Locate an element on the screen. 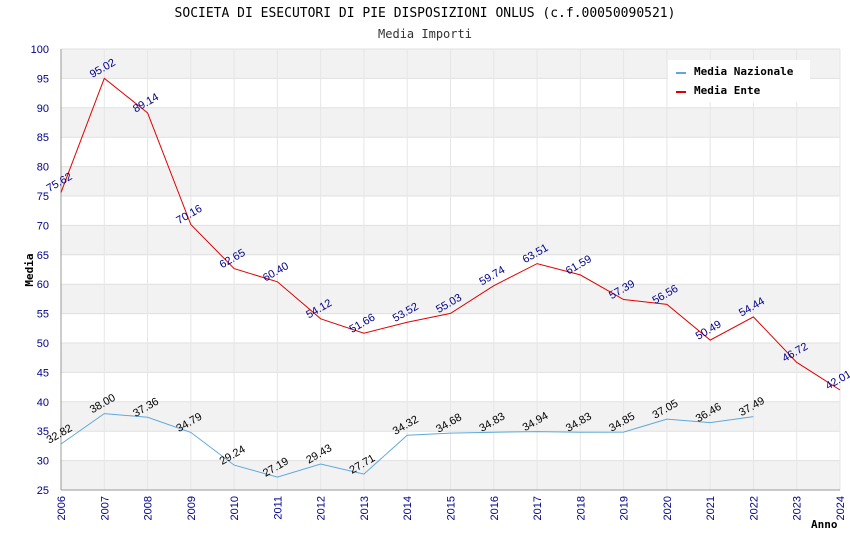 This screenshot has height=550, width=850. y-tick-label: 75 is located at coordinates (43, 197).